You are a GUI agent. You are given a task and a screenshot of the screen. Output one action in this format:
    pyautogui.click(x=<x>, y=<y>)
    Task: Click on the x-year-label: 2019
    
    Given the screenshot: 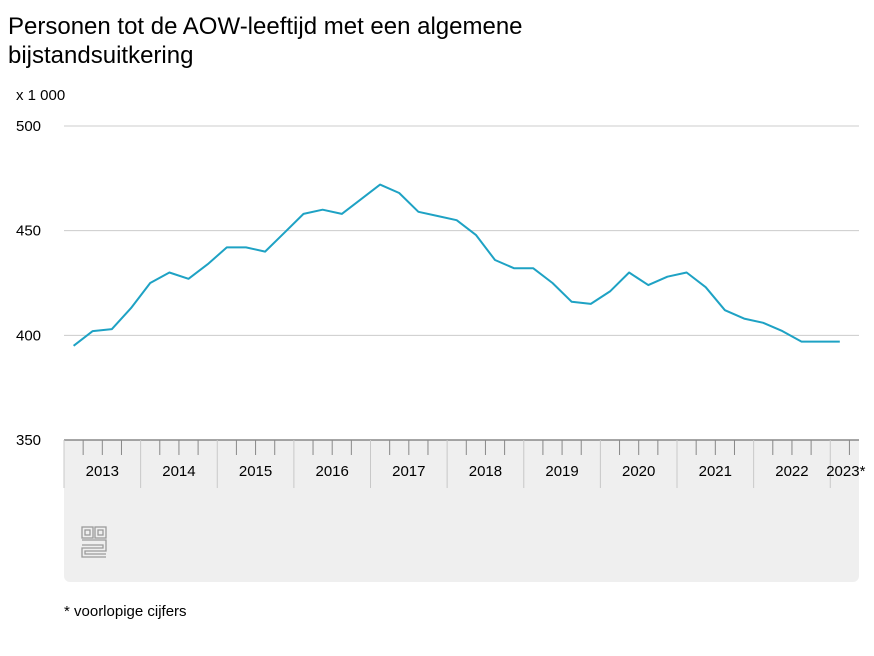 What is the action you would take?
    pyautogui.click(x=561, y=471)
    